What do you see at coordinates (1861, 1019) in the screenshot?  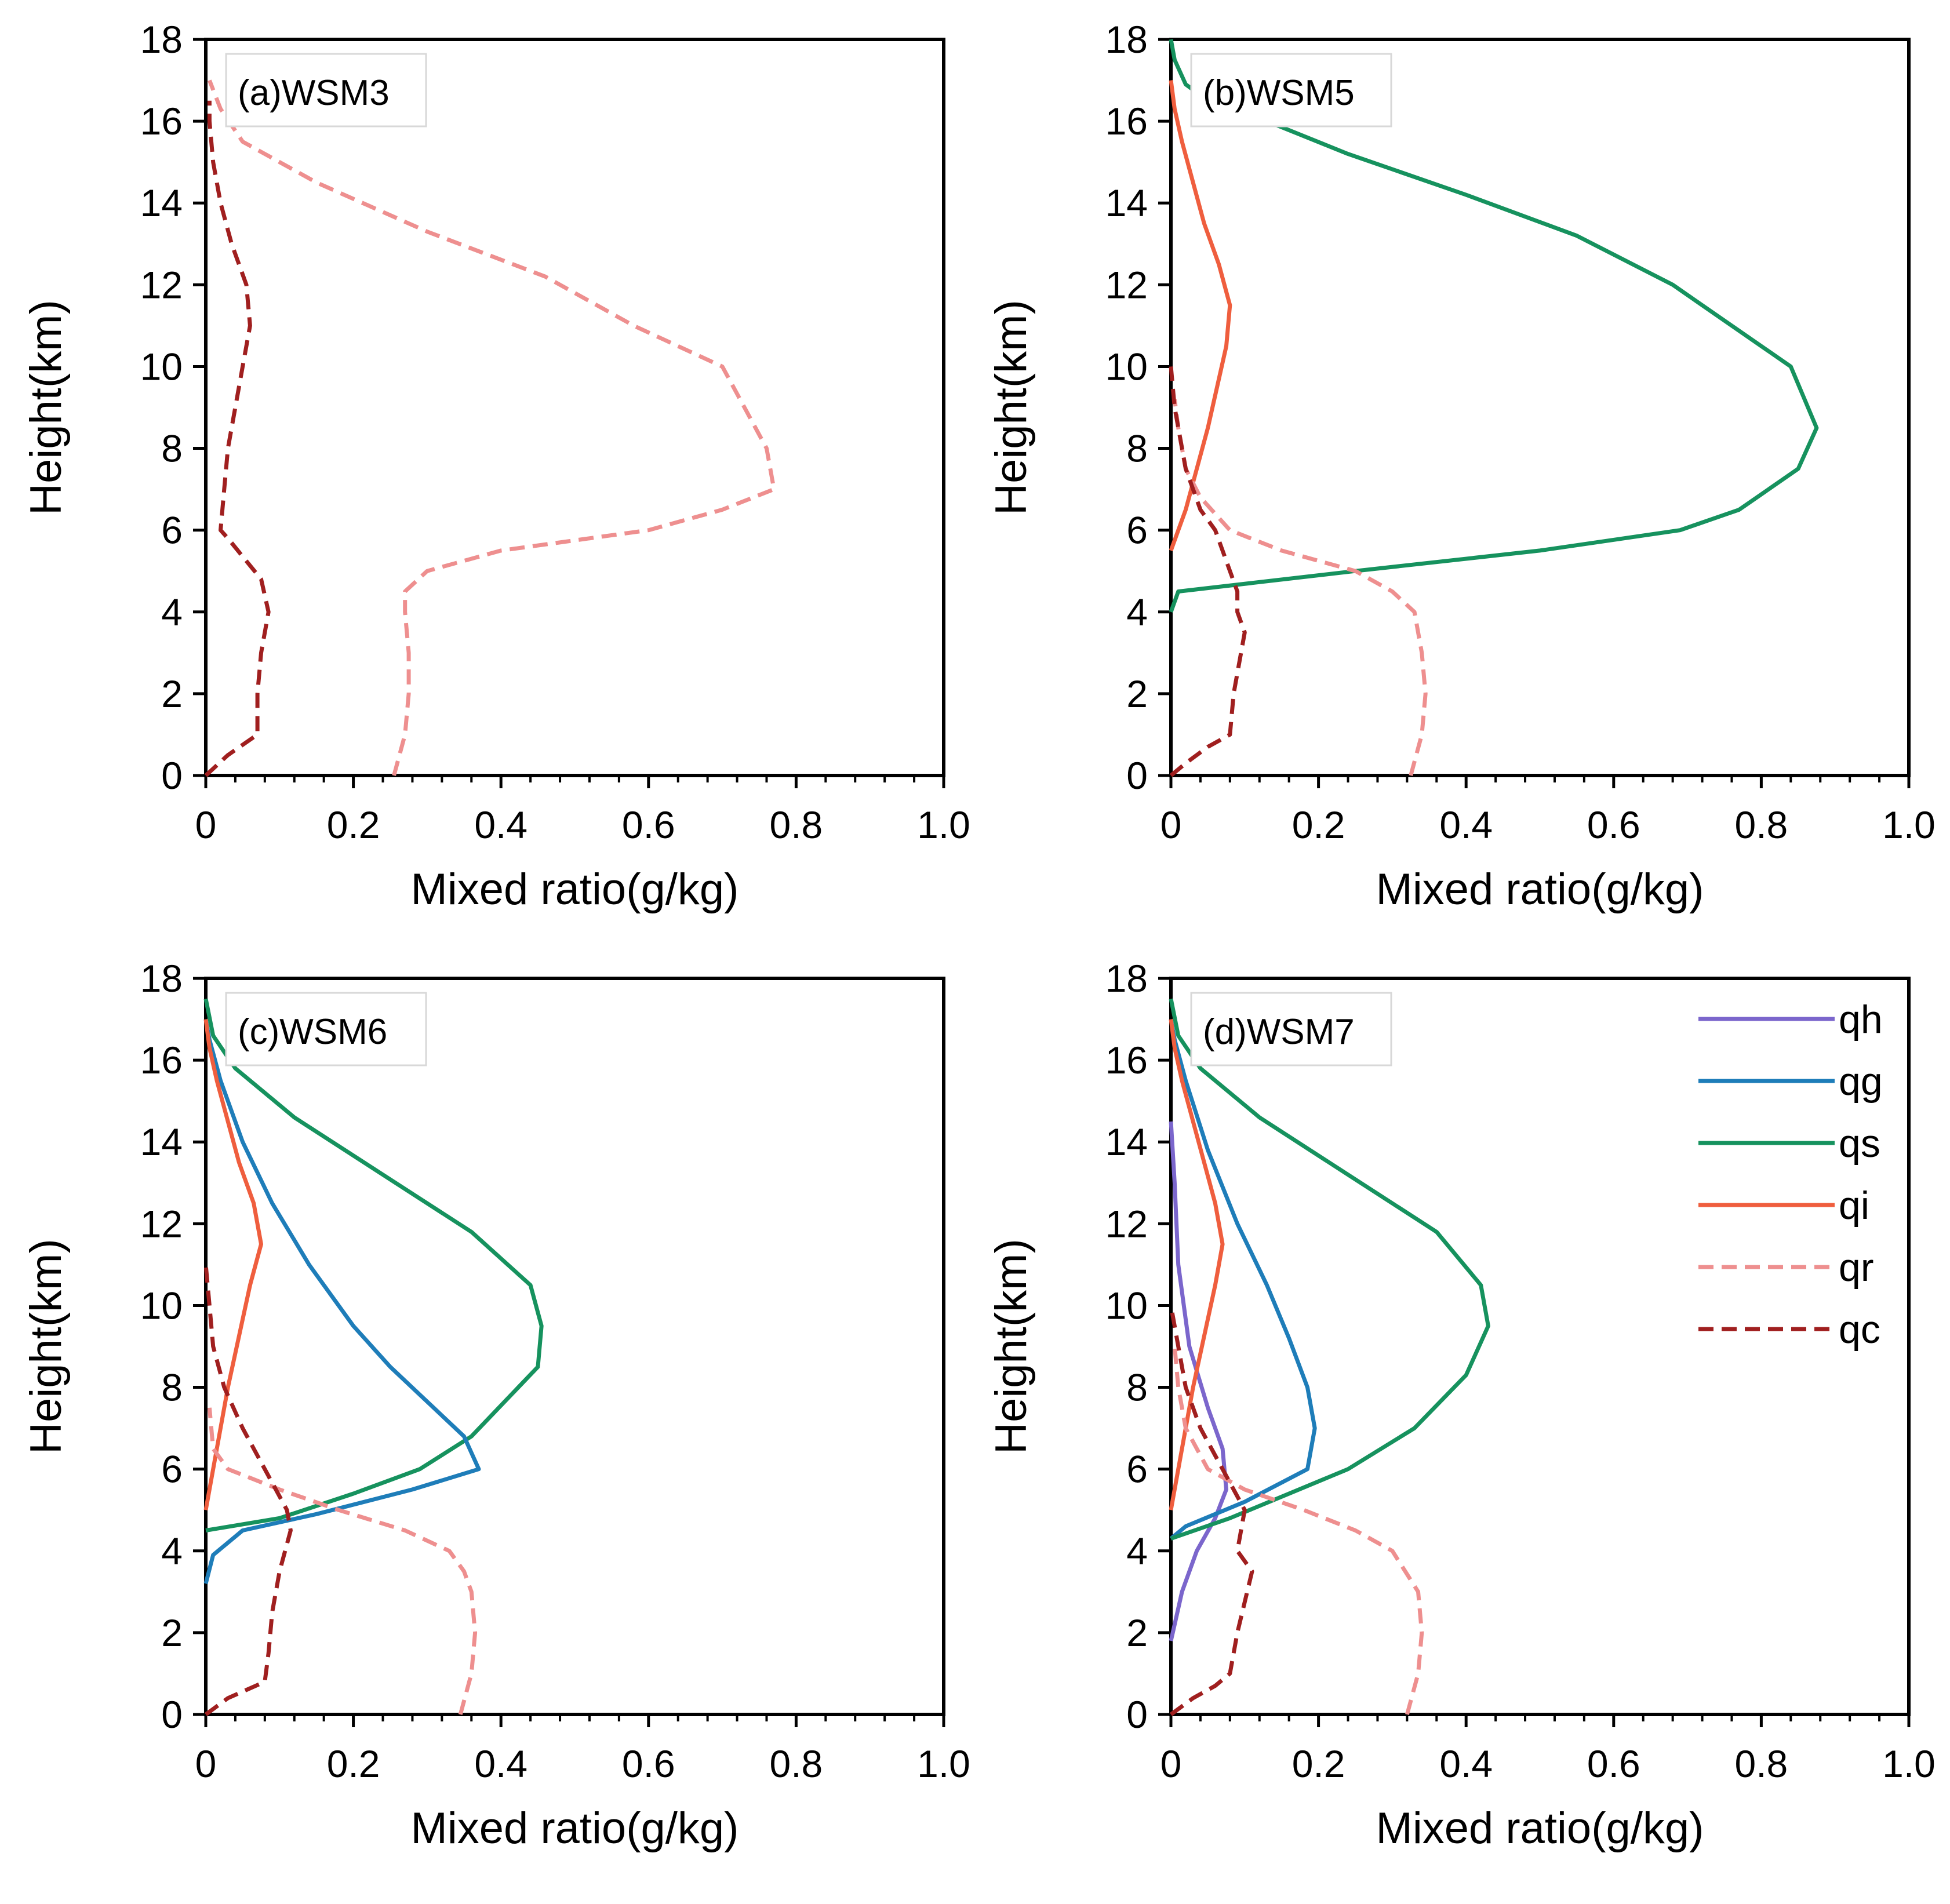 I see `legend-label-qh: qh` at bounding box center [1861, 1019].